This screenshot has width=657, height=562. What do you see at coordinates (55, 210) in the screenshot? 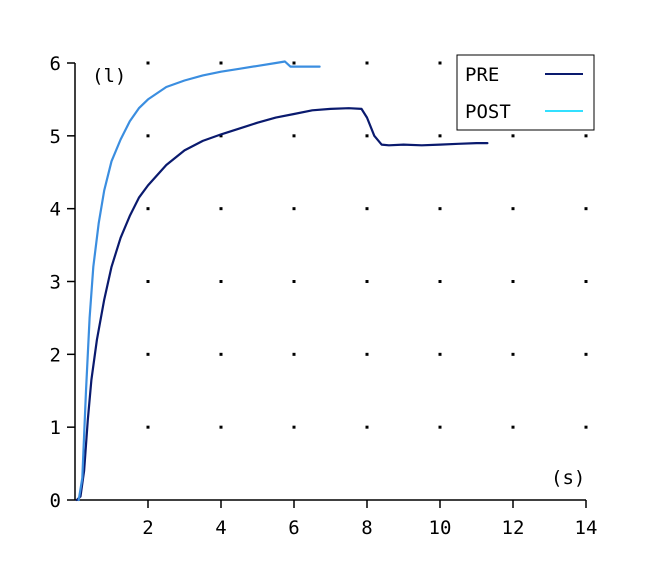
I see `y-tick-label: 4` at bounding box center [55, 210].